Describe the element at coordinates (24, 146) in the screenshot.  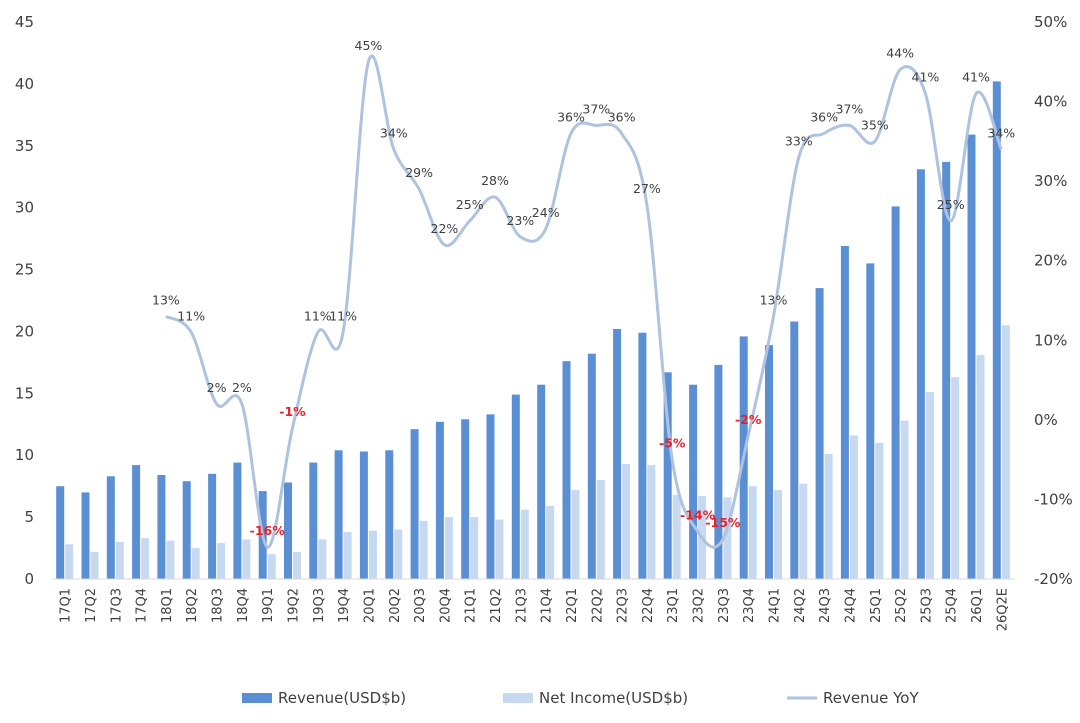
I see `y-left-tick-label: 35` at that location.